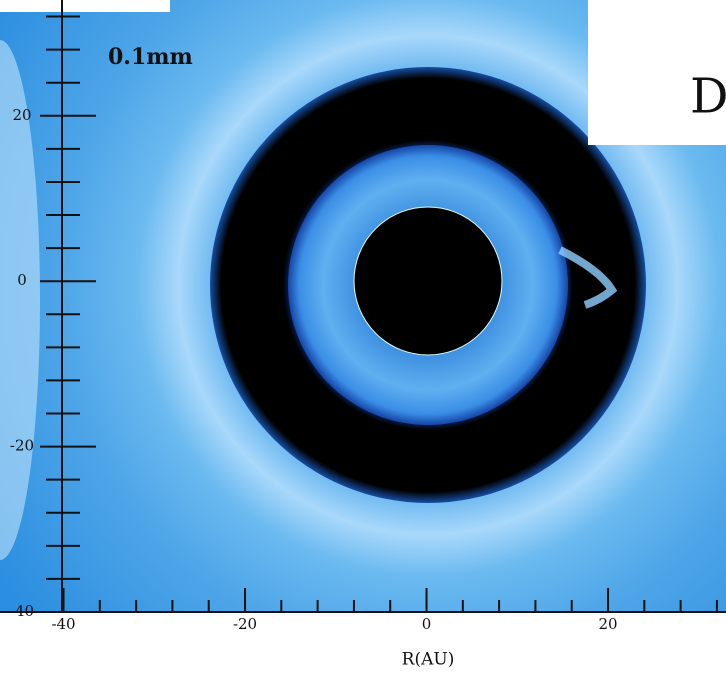 The image size is (726, 697). I want to click on x-tick-label: -40, so click(63, 624).